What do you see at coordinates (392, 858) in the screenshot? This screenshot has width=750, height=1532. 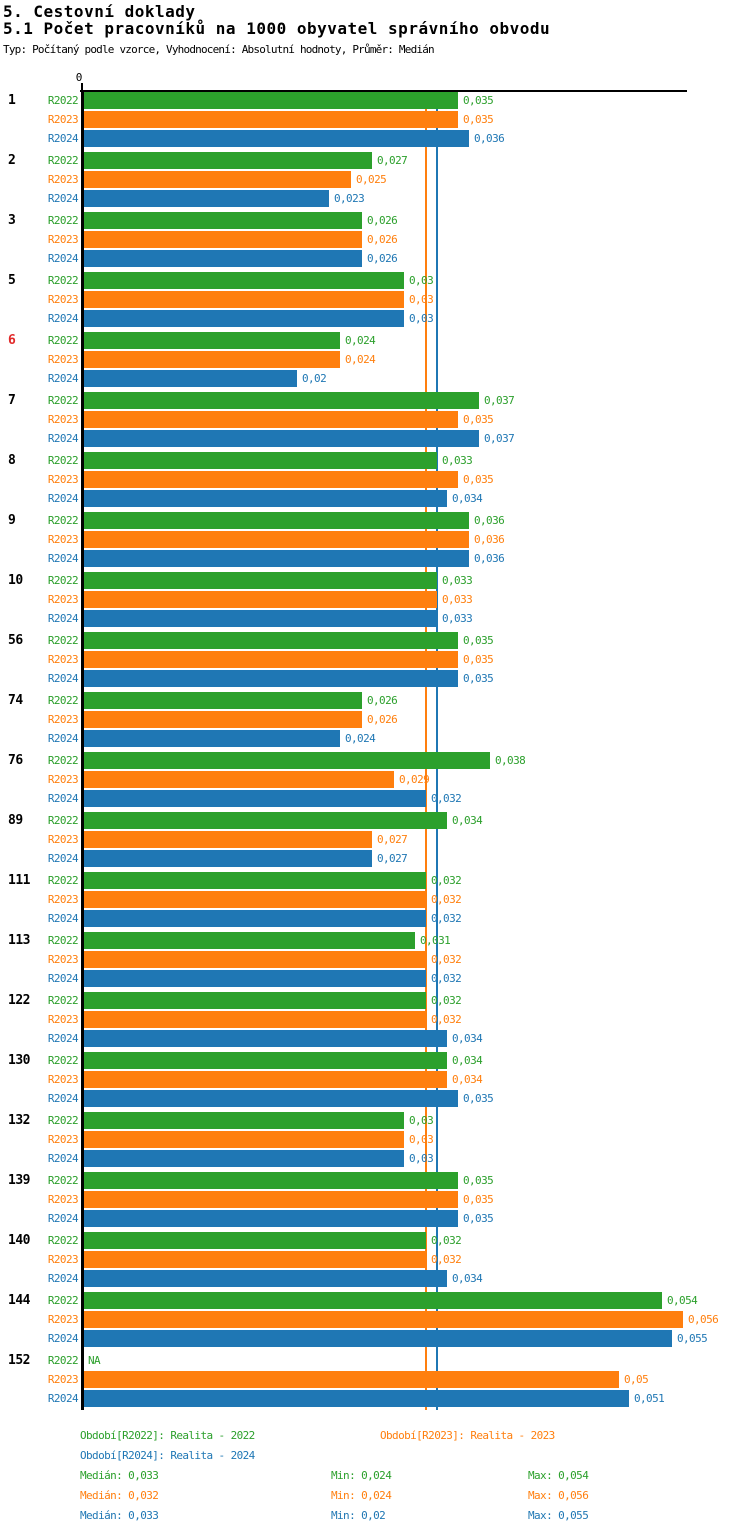 I see `bar-value-label-r2024-group-89: 0,027` at bounding box center [392, 858].